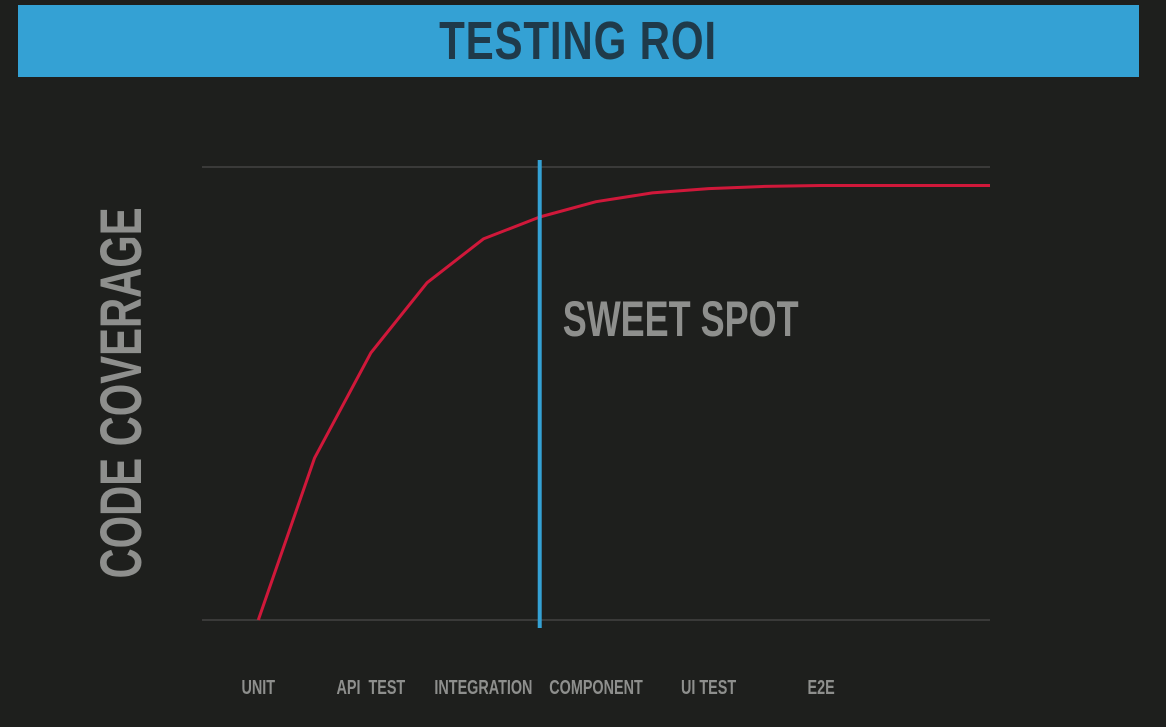  I want to click on title-bar: TESTING ROI, so click(578, 41).